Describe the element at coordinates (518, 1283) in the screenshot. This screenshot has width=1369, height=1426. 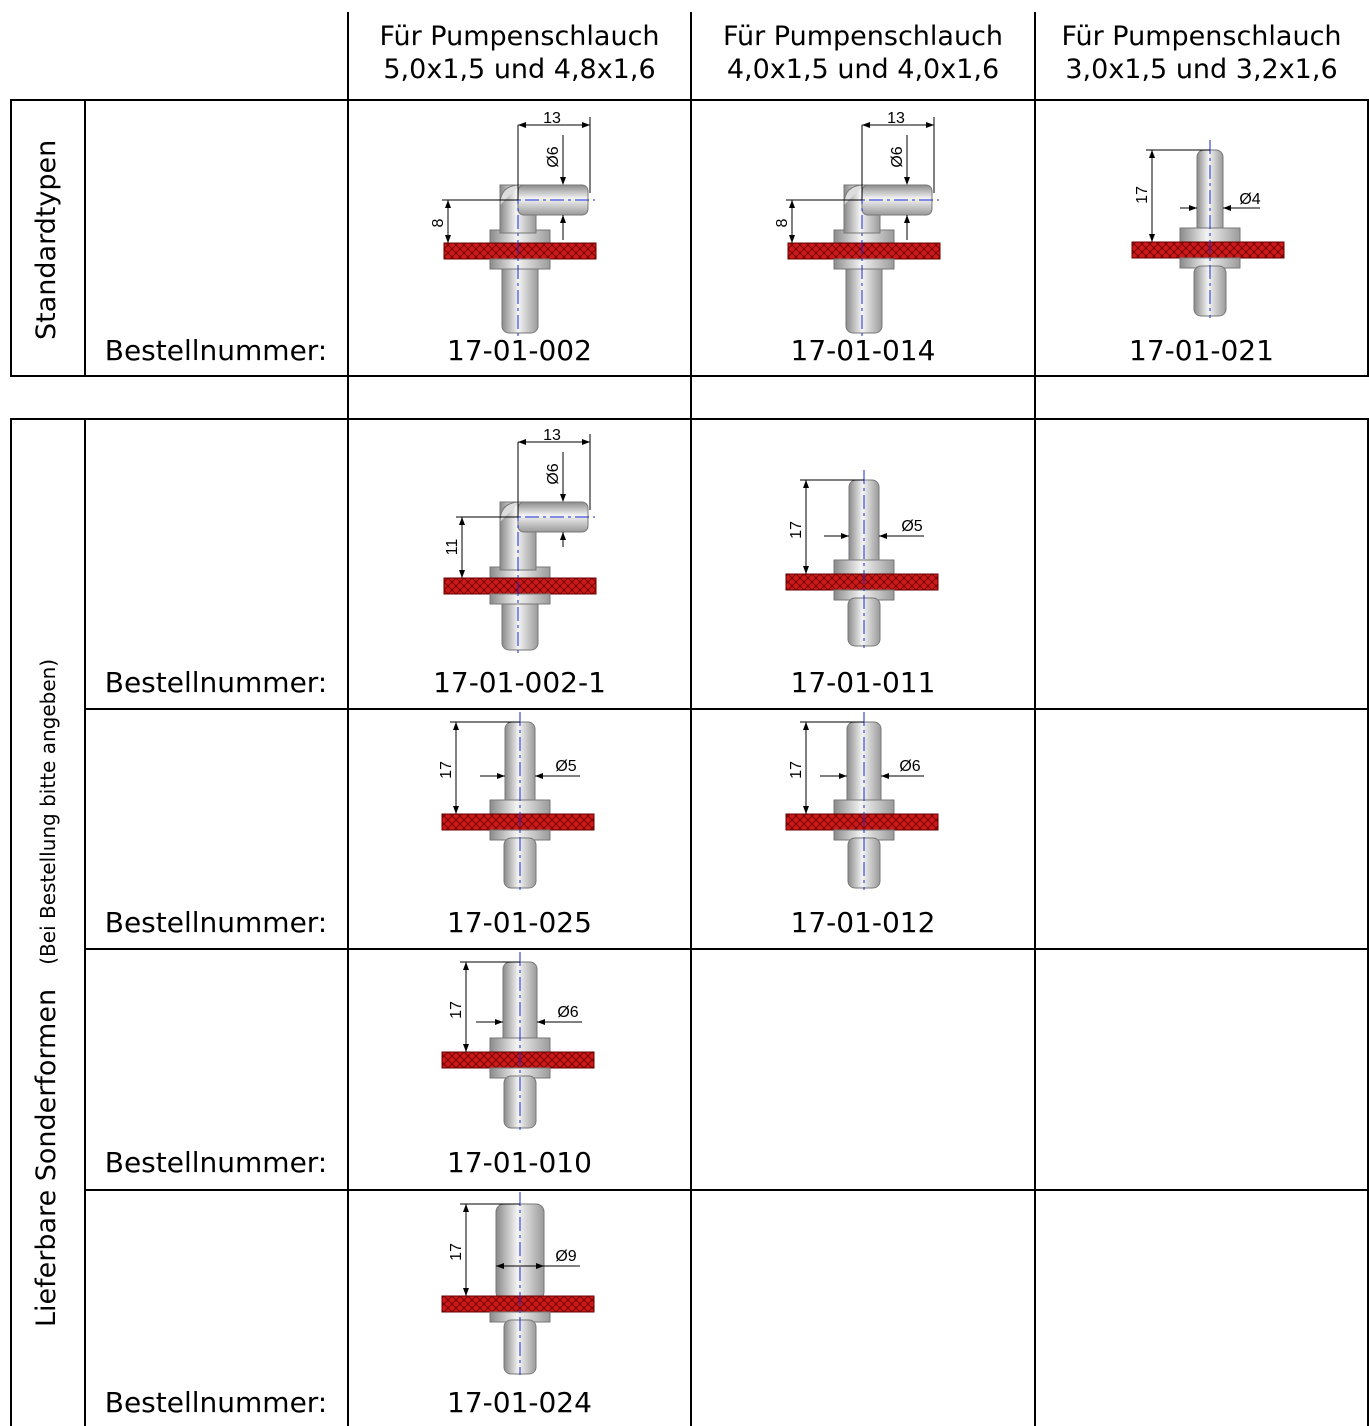
I see `straight-fitting-drawing: 17 Ø9` at that location.